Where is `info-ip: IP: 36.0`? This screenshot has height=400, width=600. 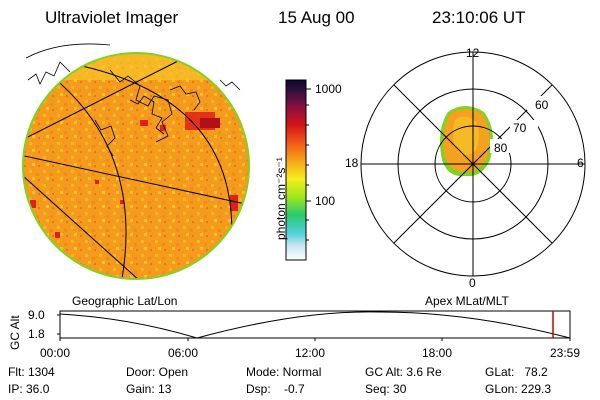 info-ip: IP: 36.0 is located at coordinates (29, 389).